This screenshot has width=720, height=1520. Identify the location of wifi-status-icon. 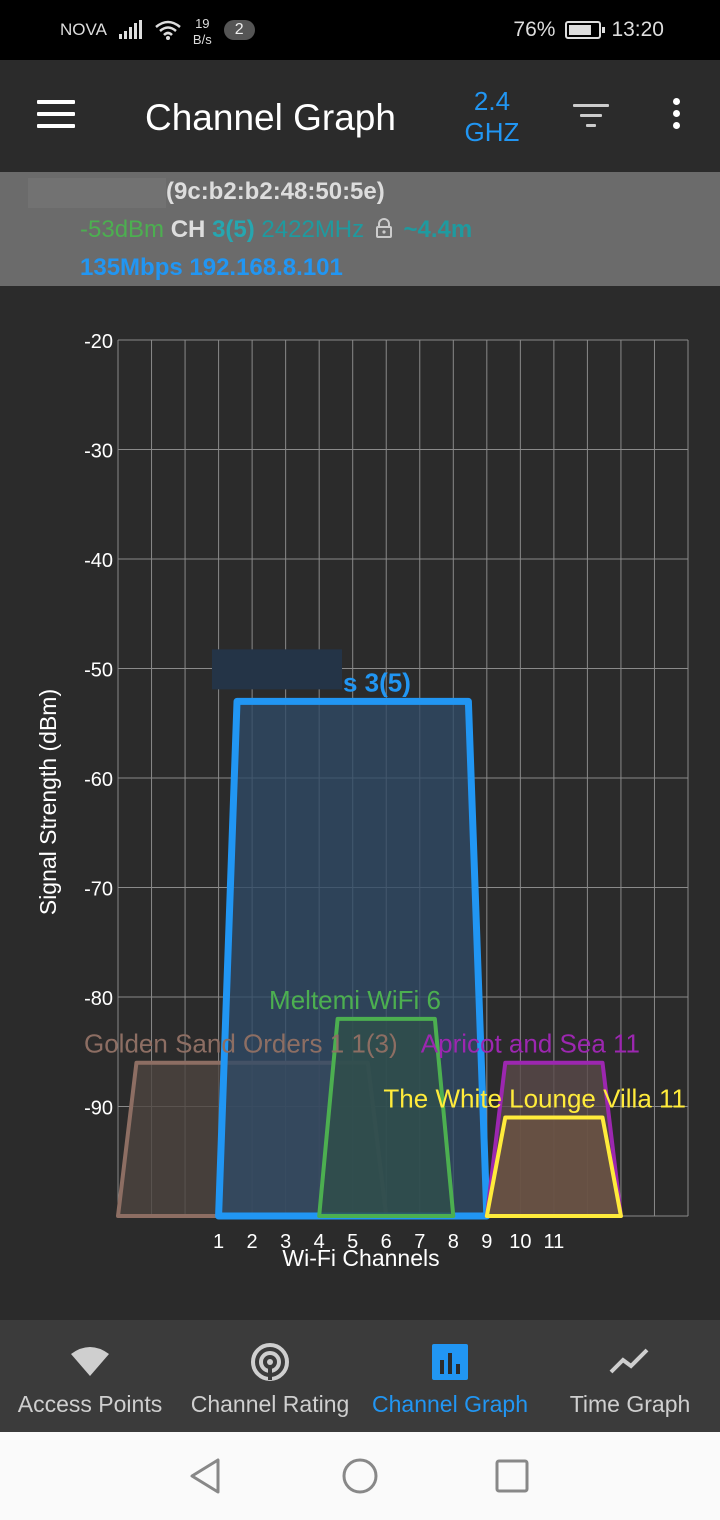
(168, 30).